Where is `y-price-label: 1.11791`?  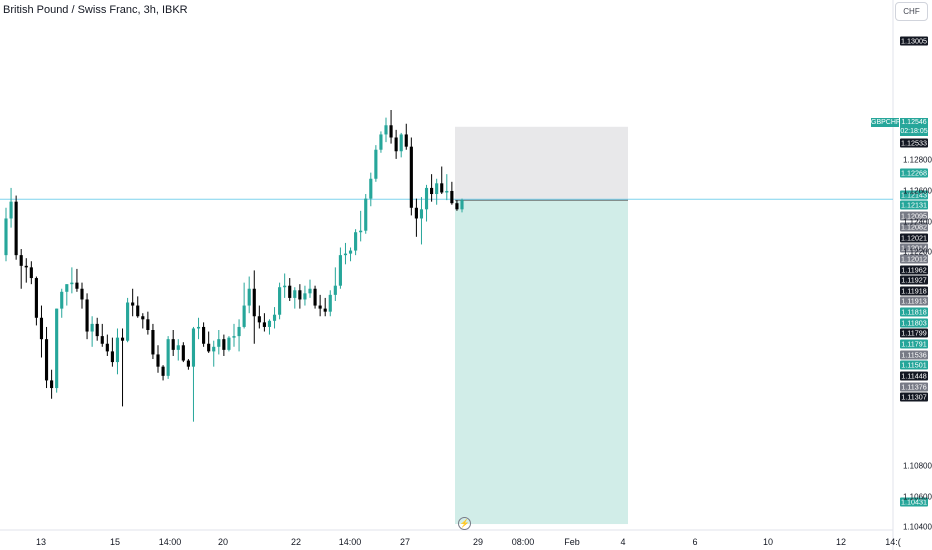 y-price-label: 1.11791 is located at coordinates (914, 344).